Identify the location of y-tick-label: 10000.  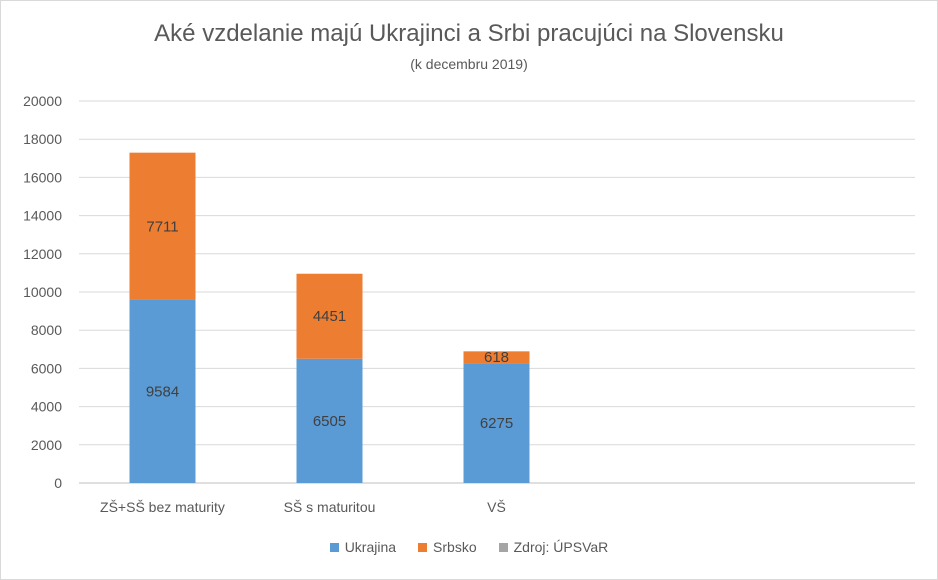
(42, 292).